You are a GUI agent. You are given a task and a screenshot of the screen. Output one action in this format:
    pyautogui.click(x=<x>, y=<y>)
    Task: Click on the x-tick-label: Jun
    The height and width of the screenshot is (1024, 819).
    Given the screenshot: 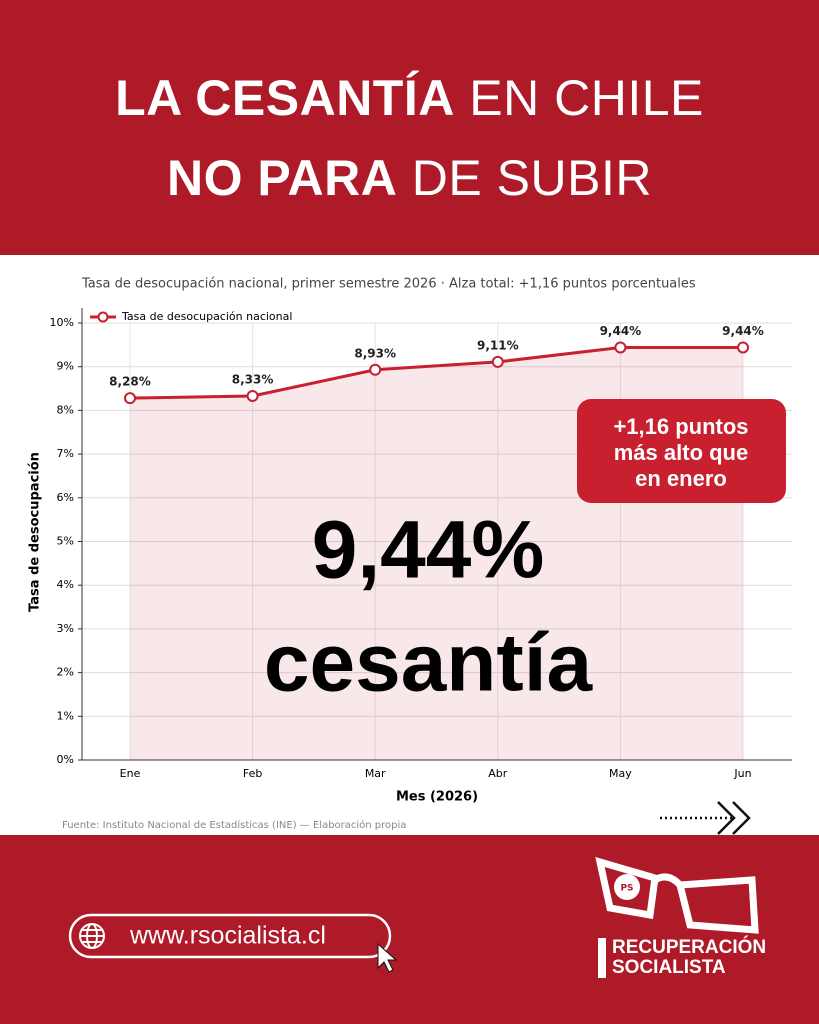 What is the action you would take?
    pyautogui.click(x=742, y=773)
    